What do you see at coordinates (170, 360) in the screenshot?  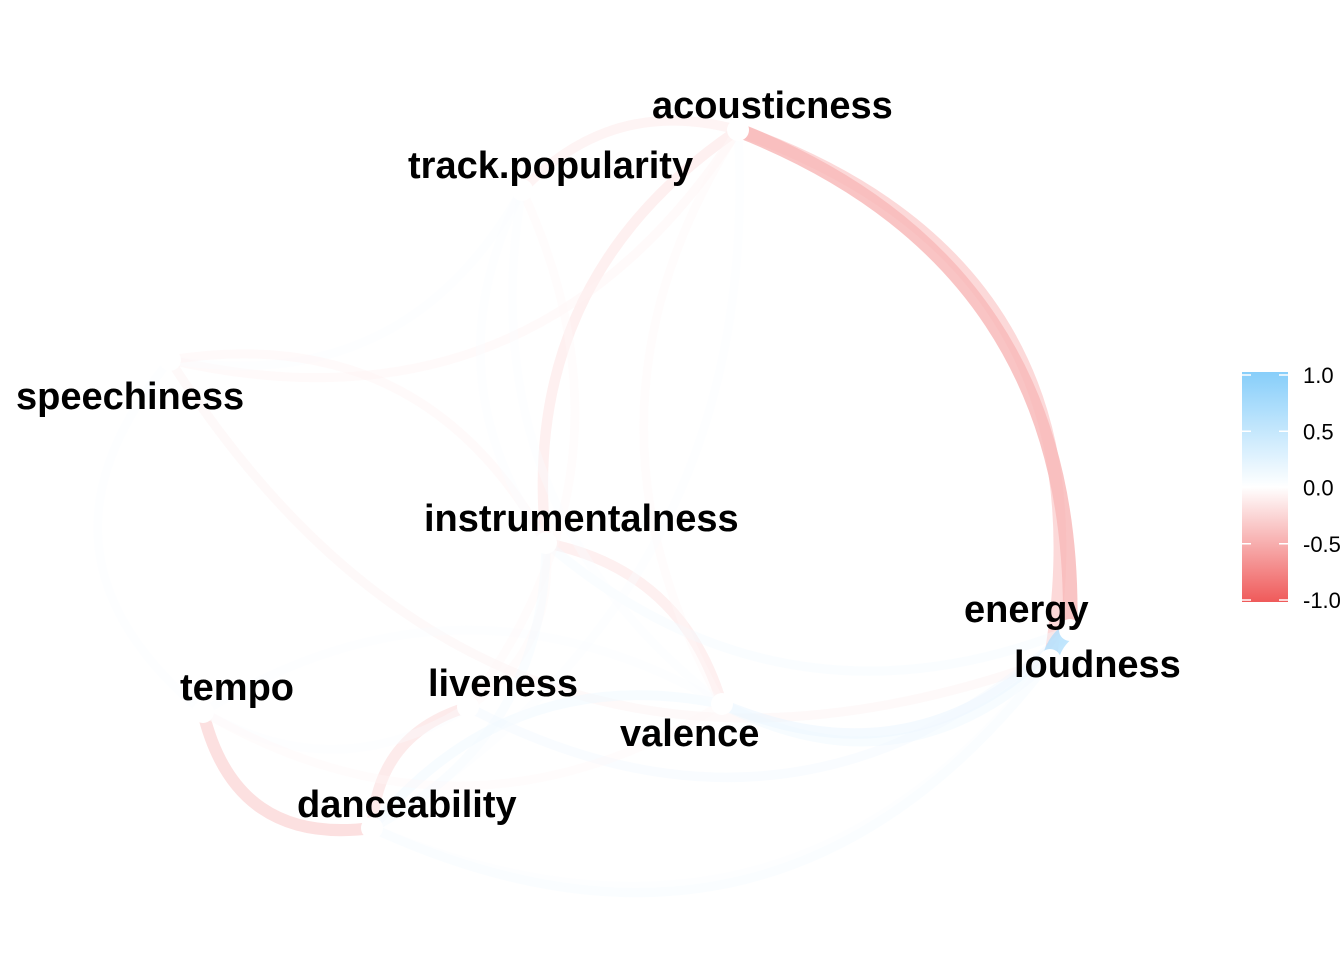 I see `node-speechiness` at bounding box center [170, 360].